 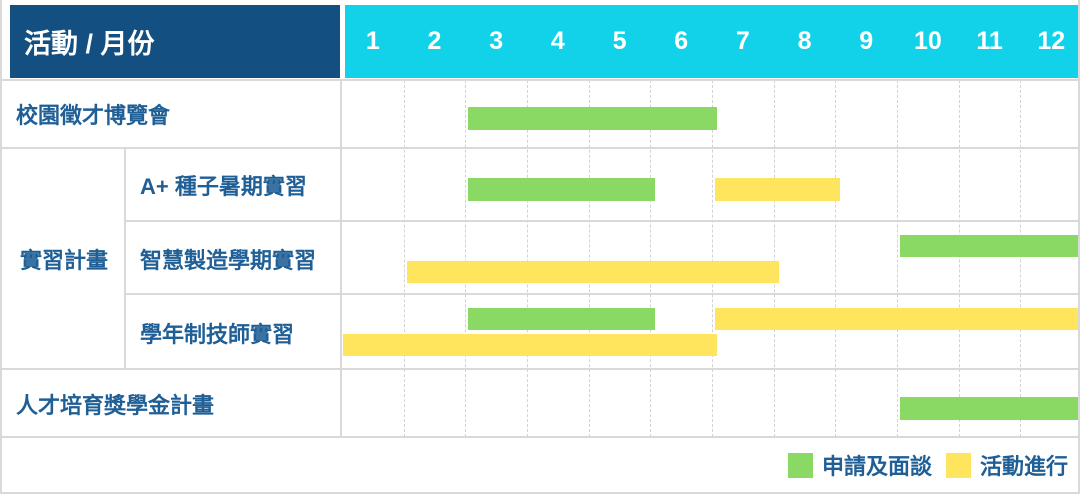 I want to click on header-title-cell: 活動 / 月份, so click(x=175, y=41).